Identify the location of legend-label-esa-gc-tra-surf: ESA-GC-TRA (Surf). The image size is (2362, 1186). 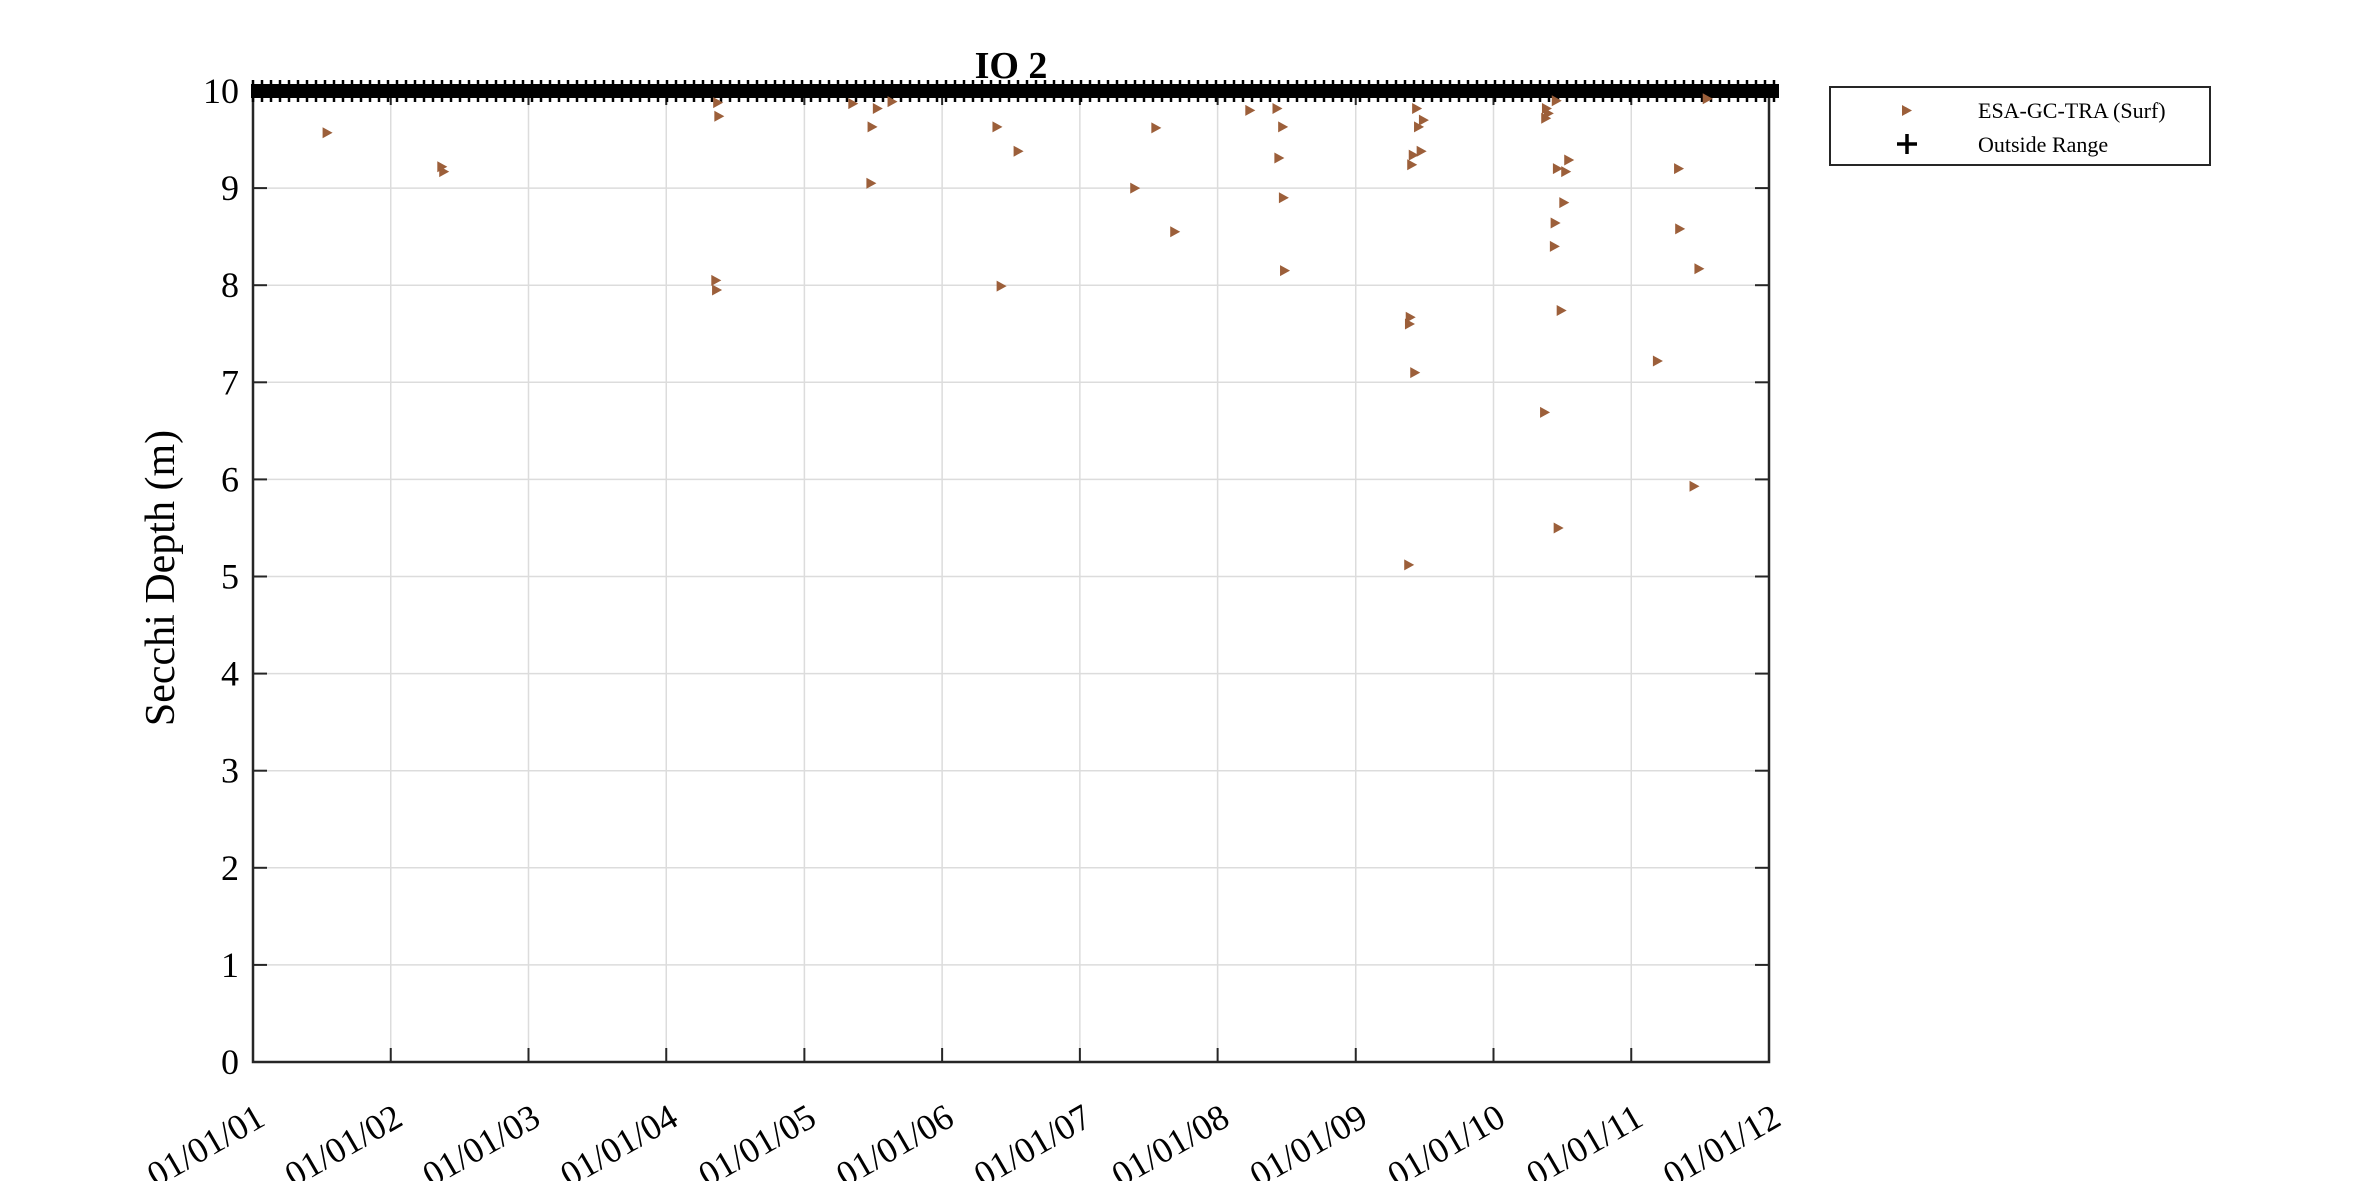
(2072, 110).